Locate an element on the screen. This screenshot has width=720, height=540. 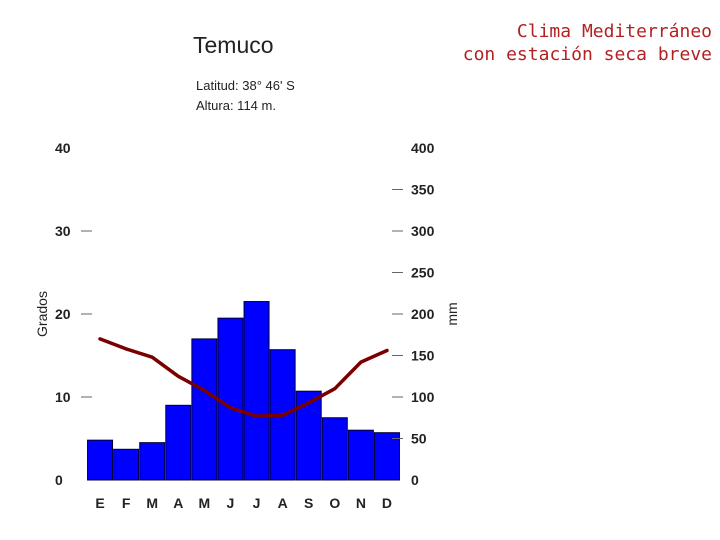
month-label-6: J is located at coordinates (231, 503).